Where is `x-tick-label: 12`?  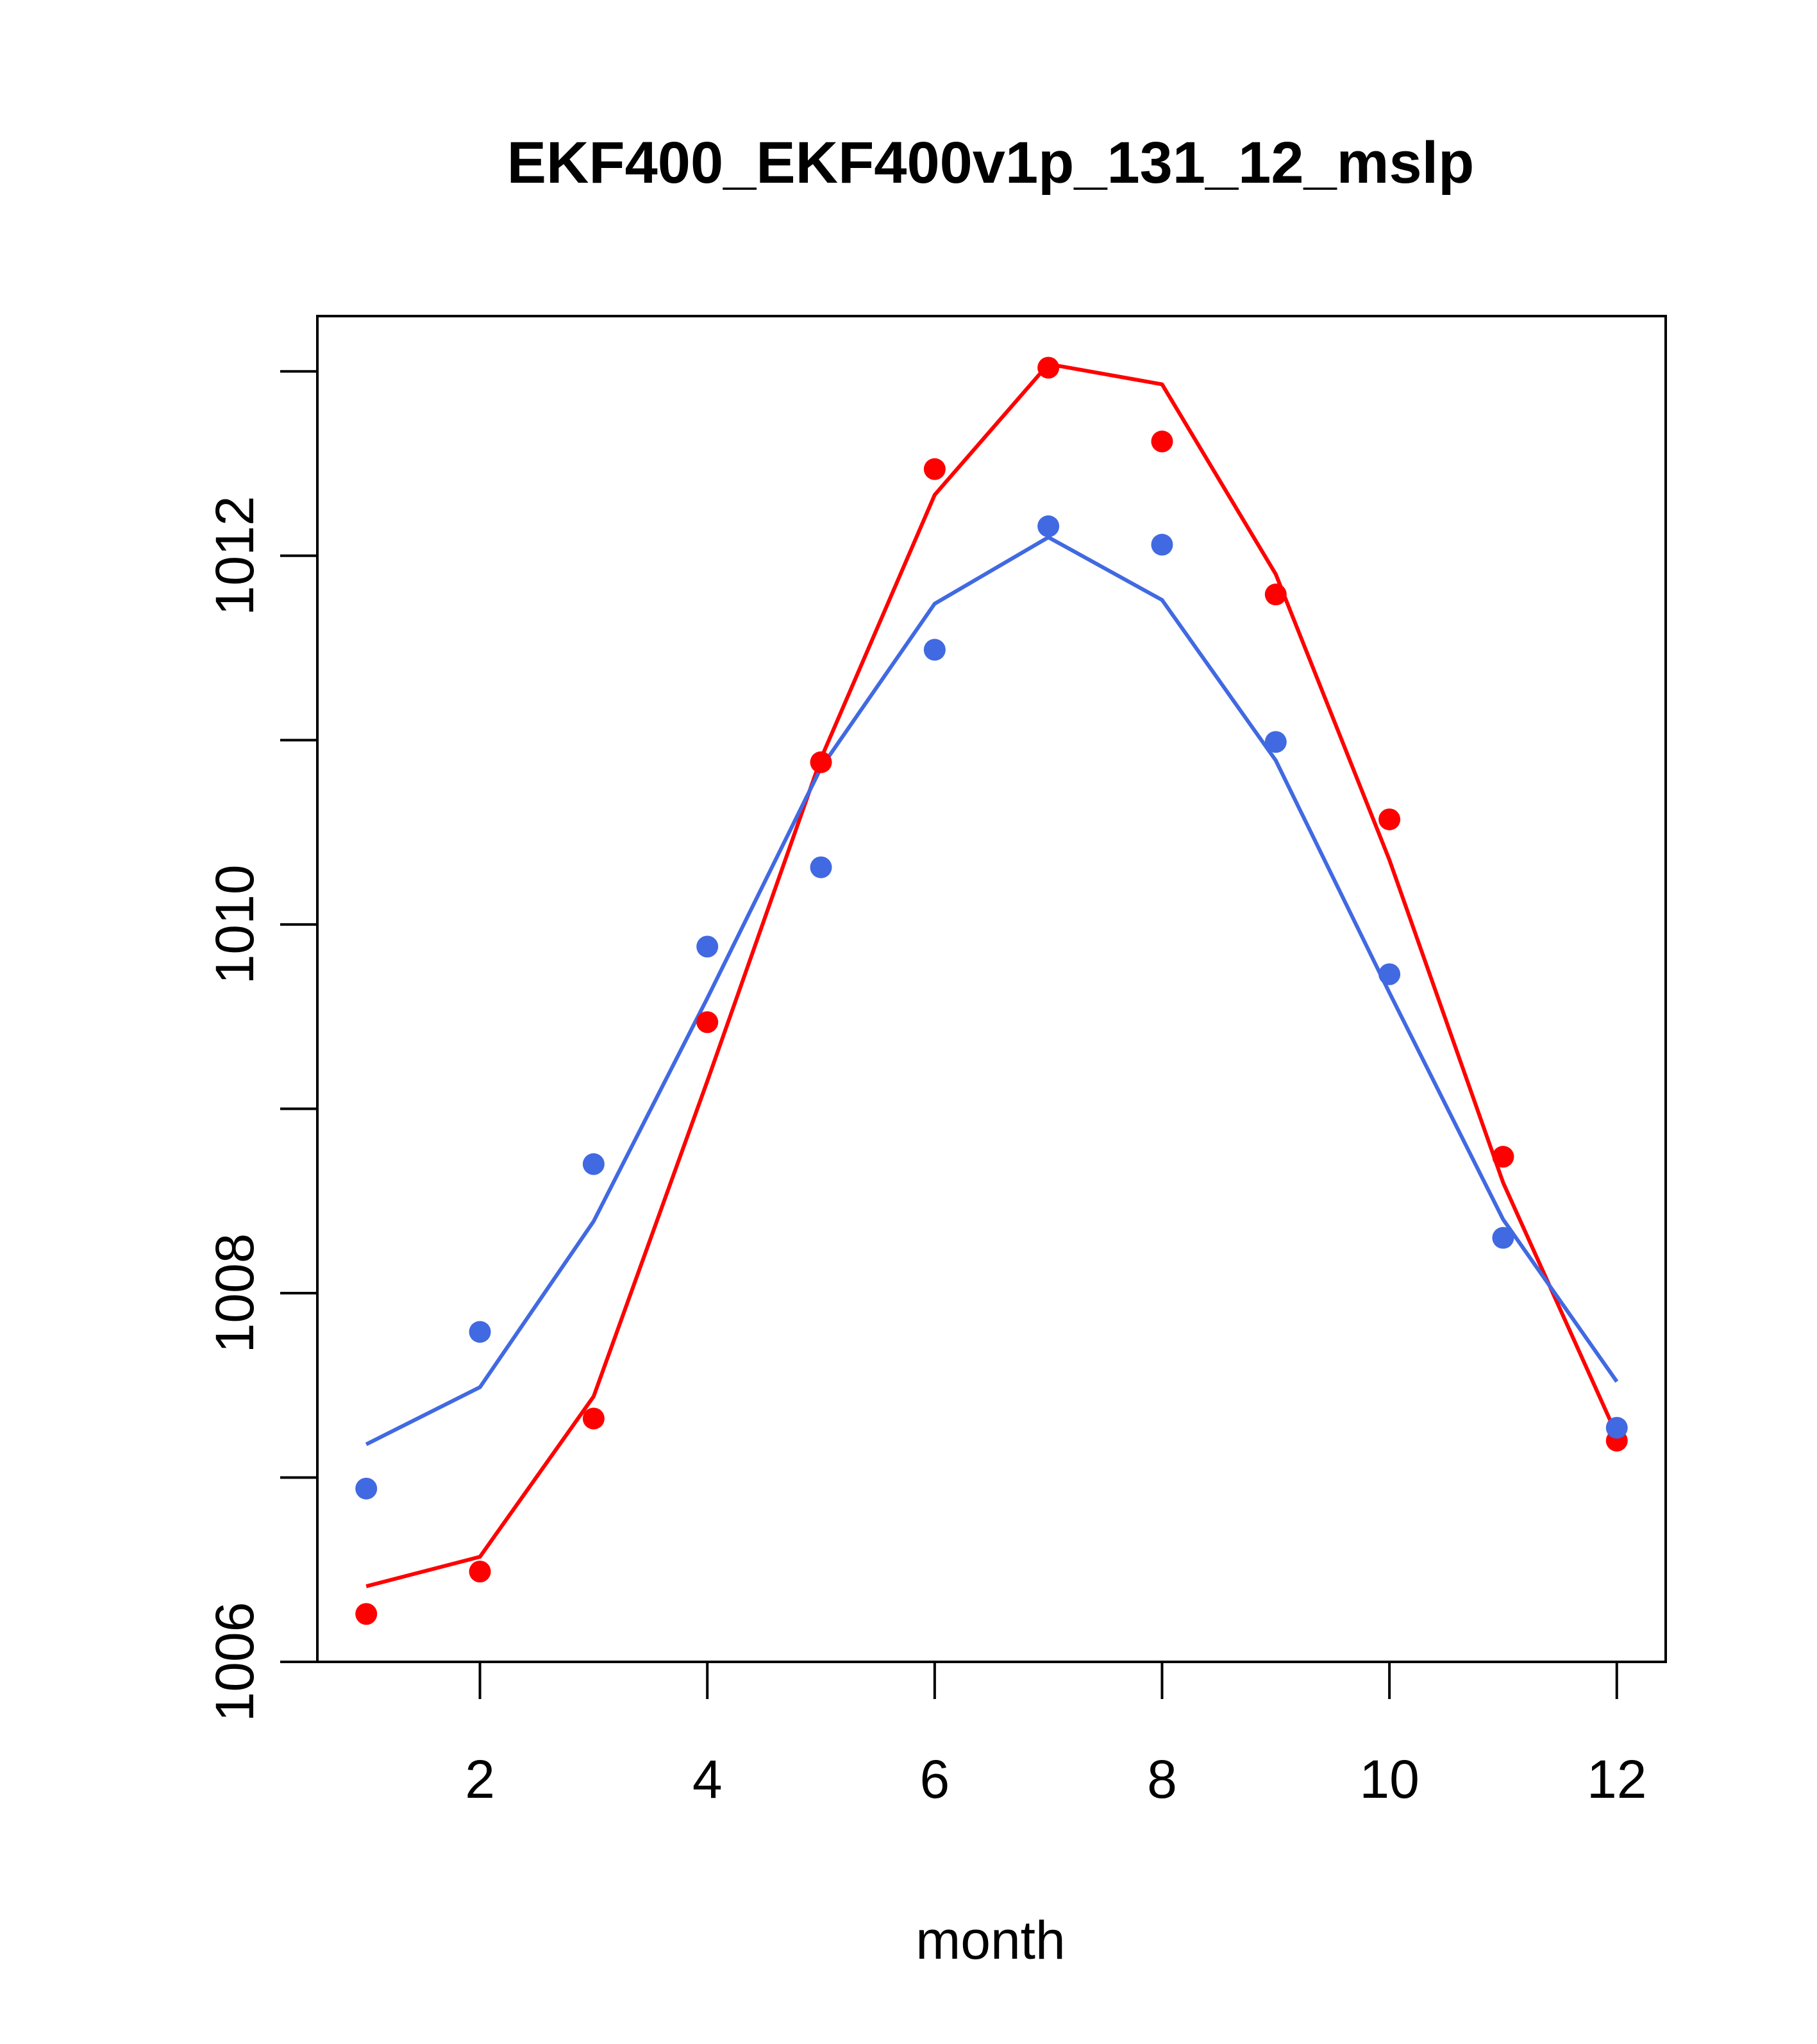
x-tick-label: 12 is located at coordinates (1616, 1779).